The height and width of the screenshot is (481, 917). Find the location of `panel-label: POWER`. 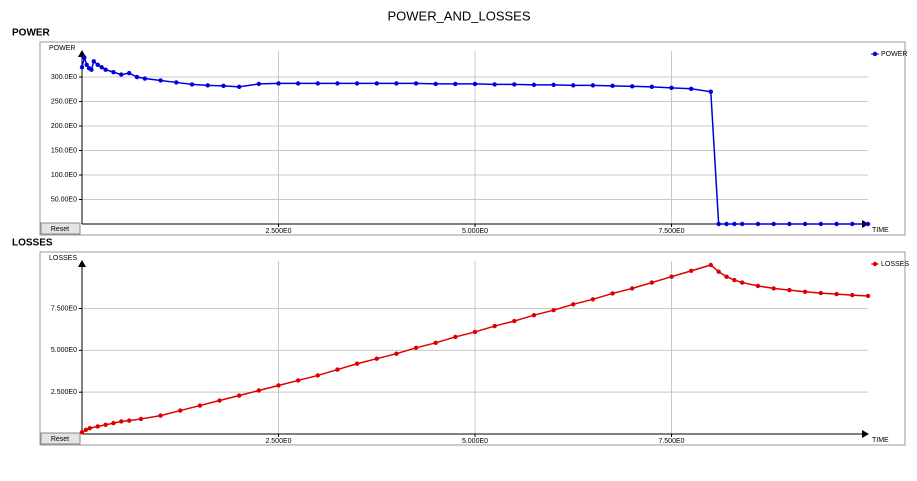

panel-label: POWER is located at coordinates (31, 33).